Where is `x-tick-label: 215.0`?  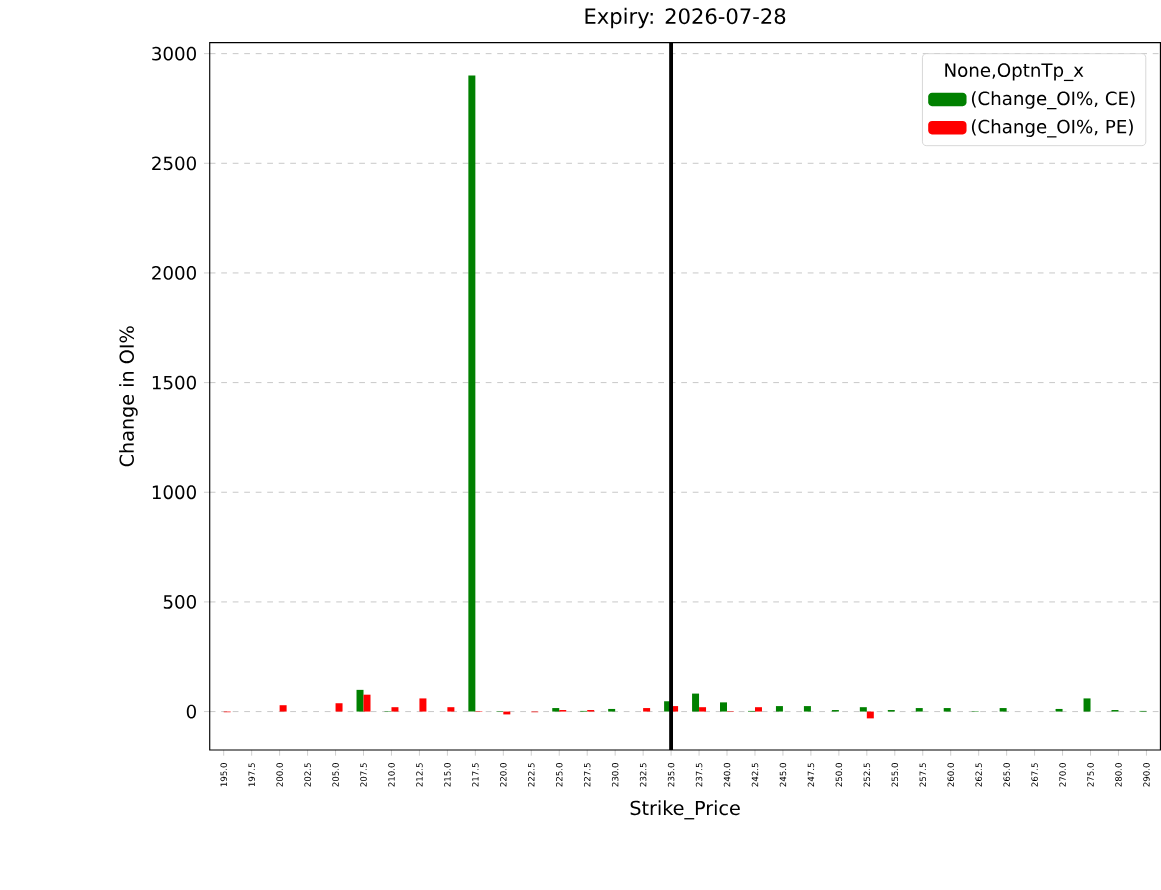
x-tick-label: 215.0 is located at coordinates (447, 774).